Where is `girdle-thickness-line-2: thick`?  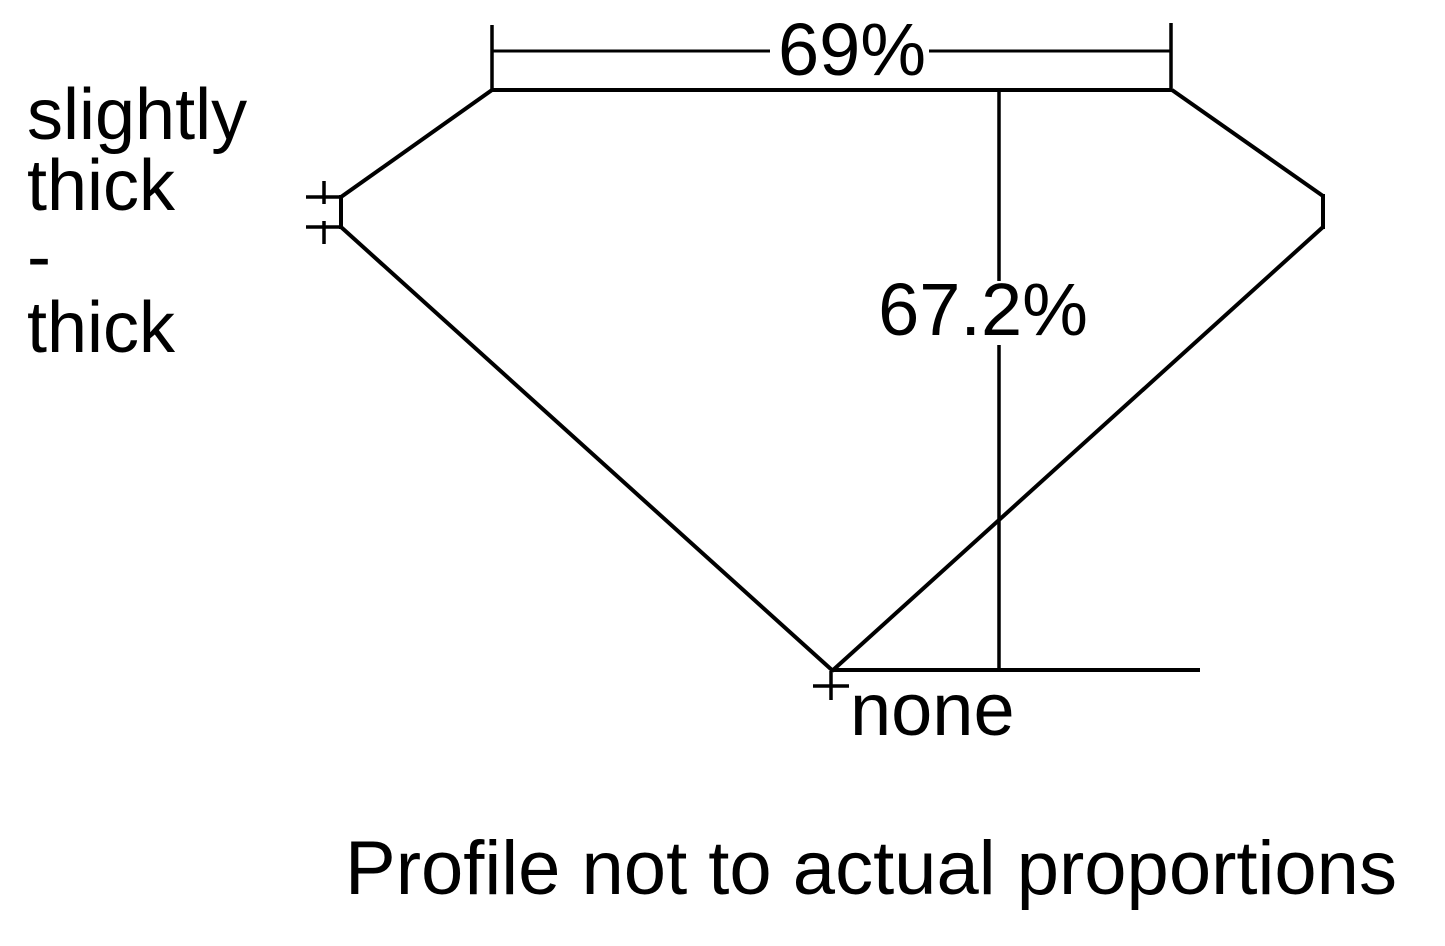 girdle-thickness-line-2: thick is located at coordinates (101, 186).